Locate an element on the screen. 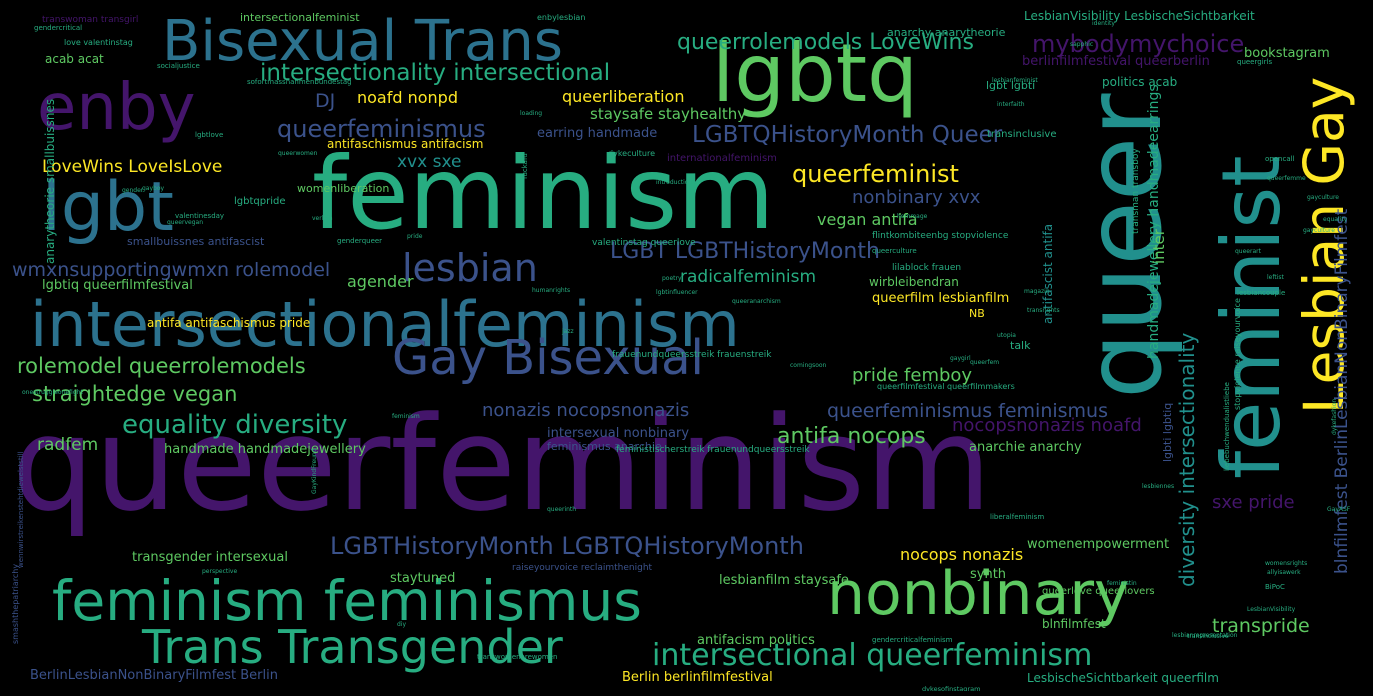 The width and height of the screenshot is (1373, 696). word-anarytheorie-smallbuissnes: anarytheorie smallbuissnes is located at coordinates (50, 181).